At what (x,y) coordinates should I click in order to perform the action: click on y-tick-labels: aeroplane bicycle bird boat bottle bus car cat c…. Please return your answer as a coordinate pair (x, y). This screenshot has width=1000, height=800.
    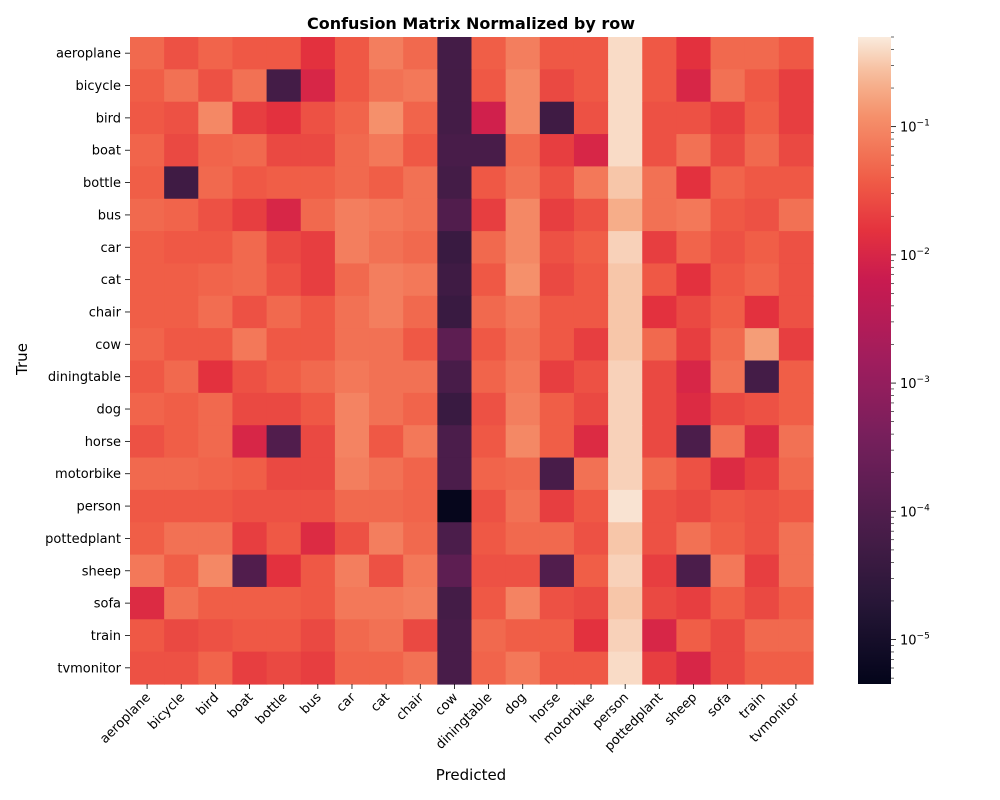
    Looking at the image, I should click on (87, 361).